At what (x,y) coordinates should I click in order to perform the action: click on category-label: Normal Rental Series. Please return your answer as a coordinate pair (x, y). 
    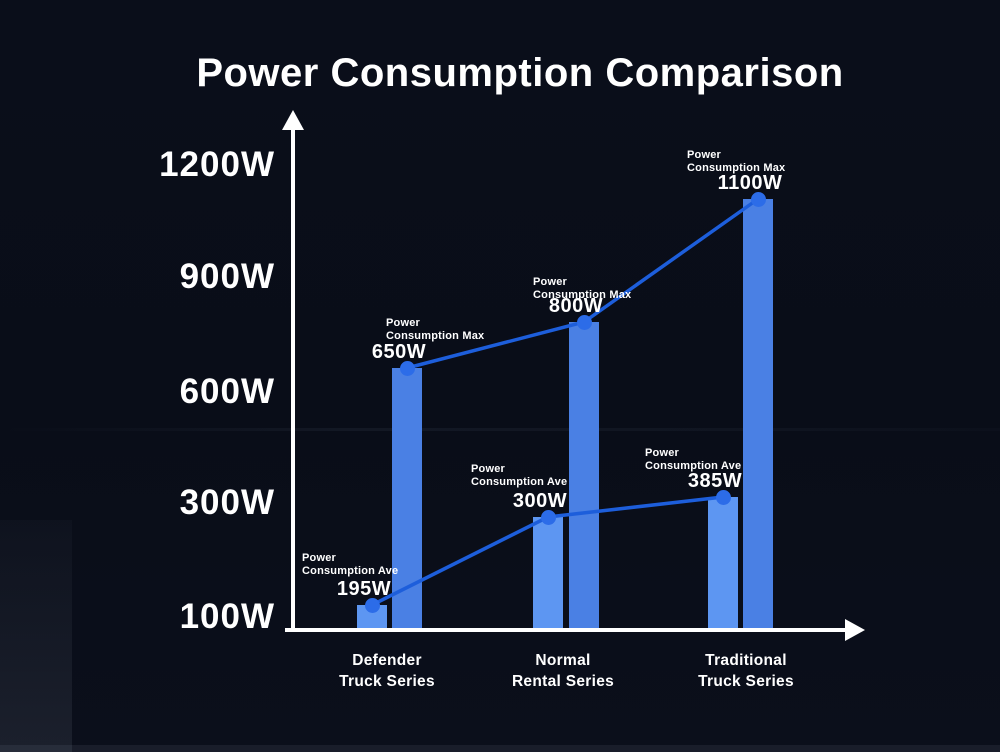
    Looking at the image, I should click on (563, 671).